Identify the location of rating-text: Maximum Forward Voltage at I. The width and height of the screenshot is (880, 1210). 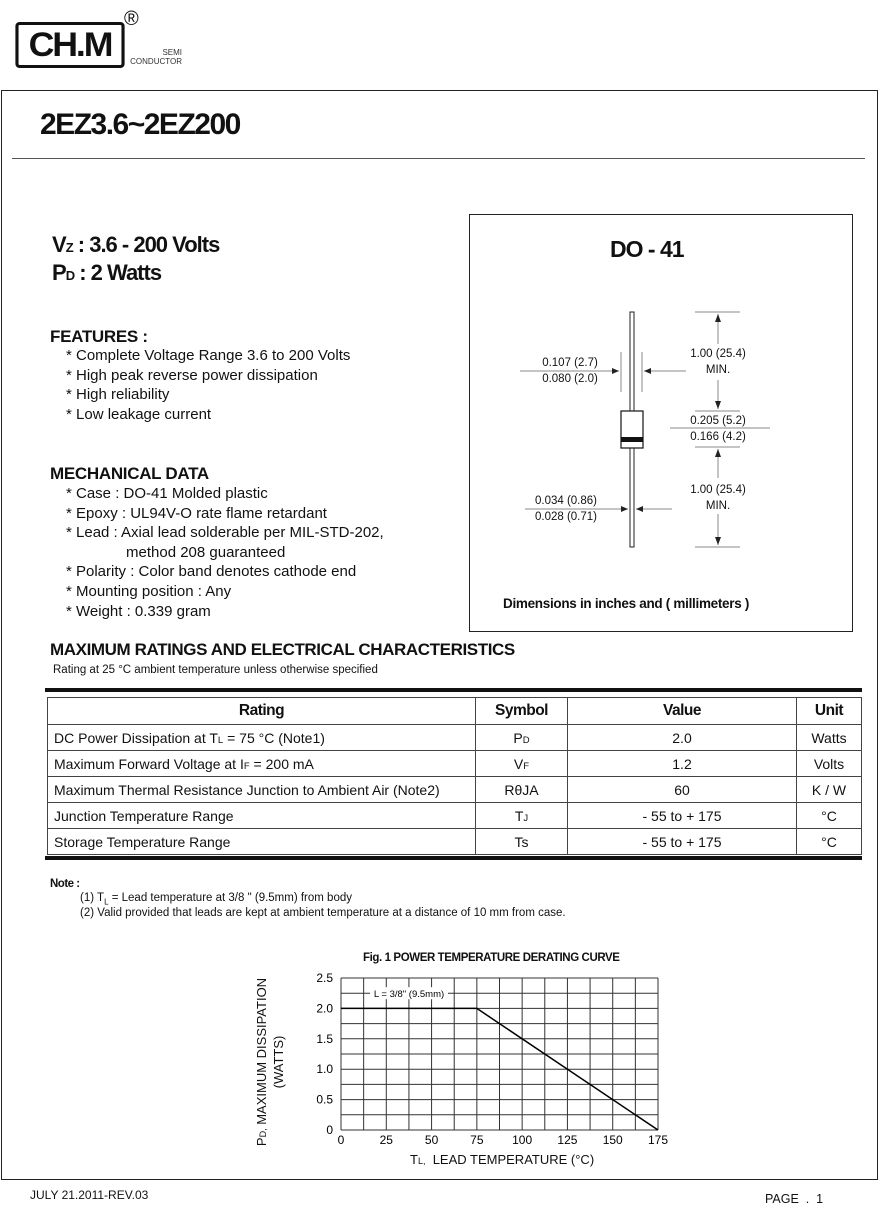
(149, 763).